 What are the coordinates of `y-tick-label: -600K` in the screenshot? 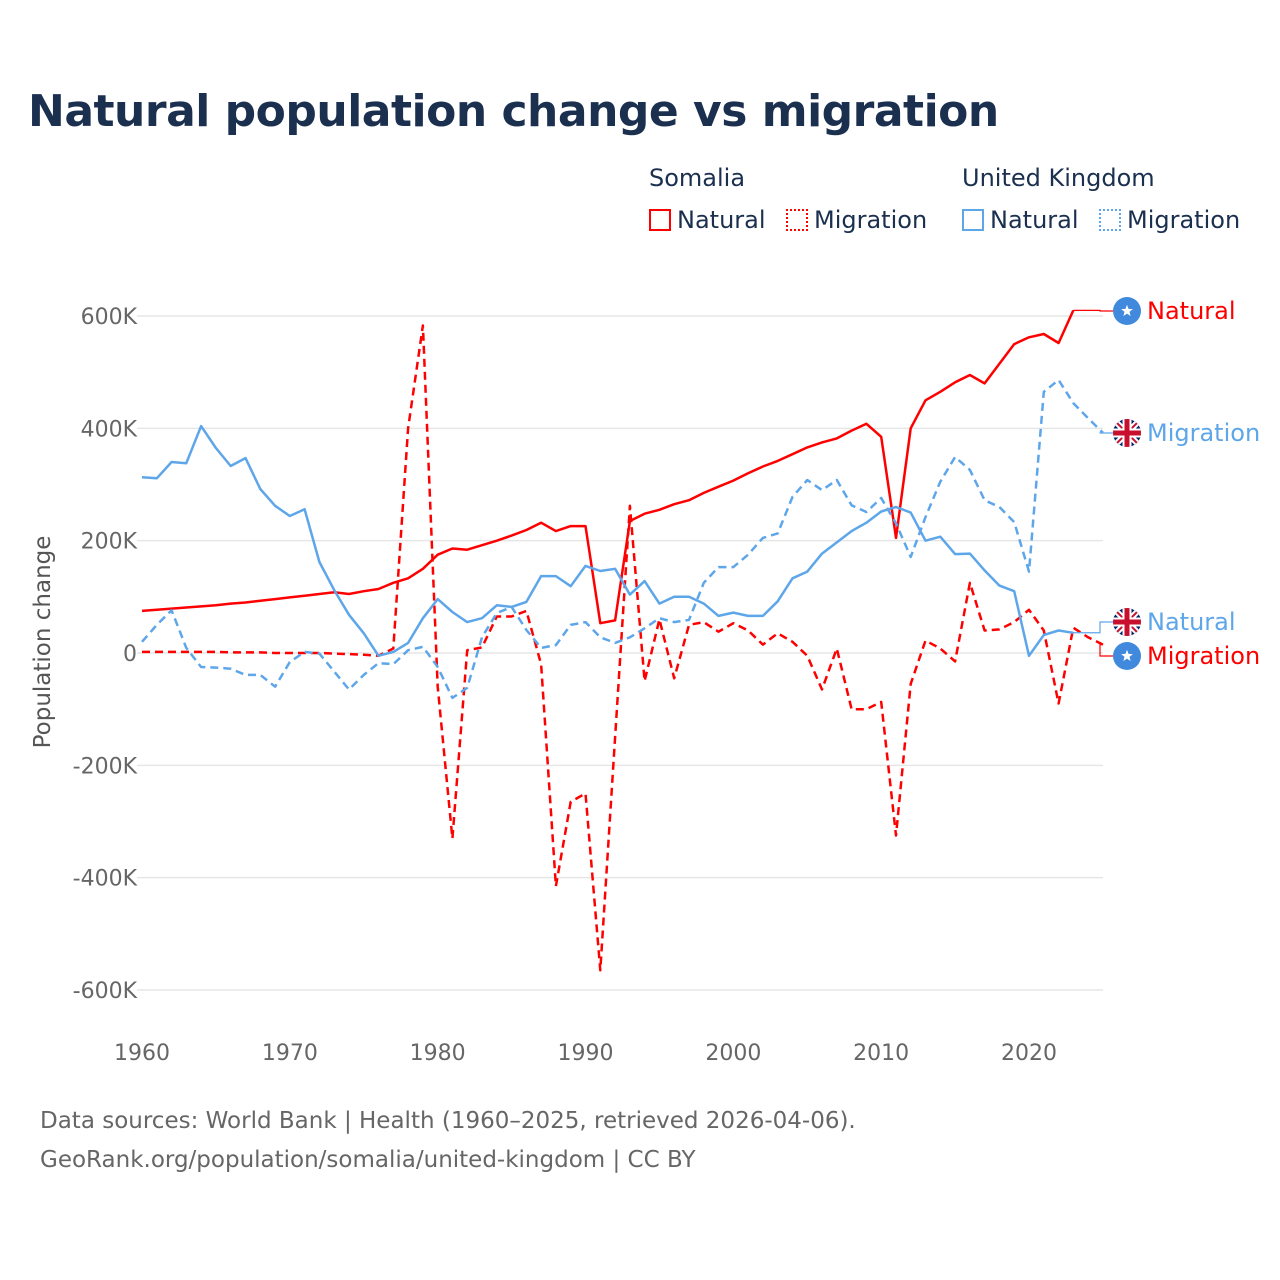 It's located at (105, 991).